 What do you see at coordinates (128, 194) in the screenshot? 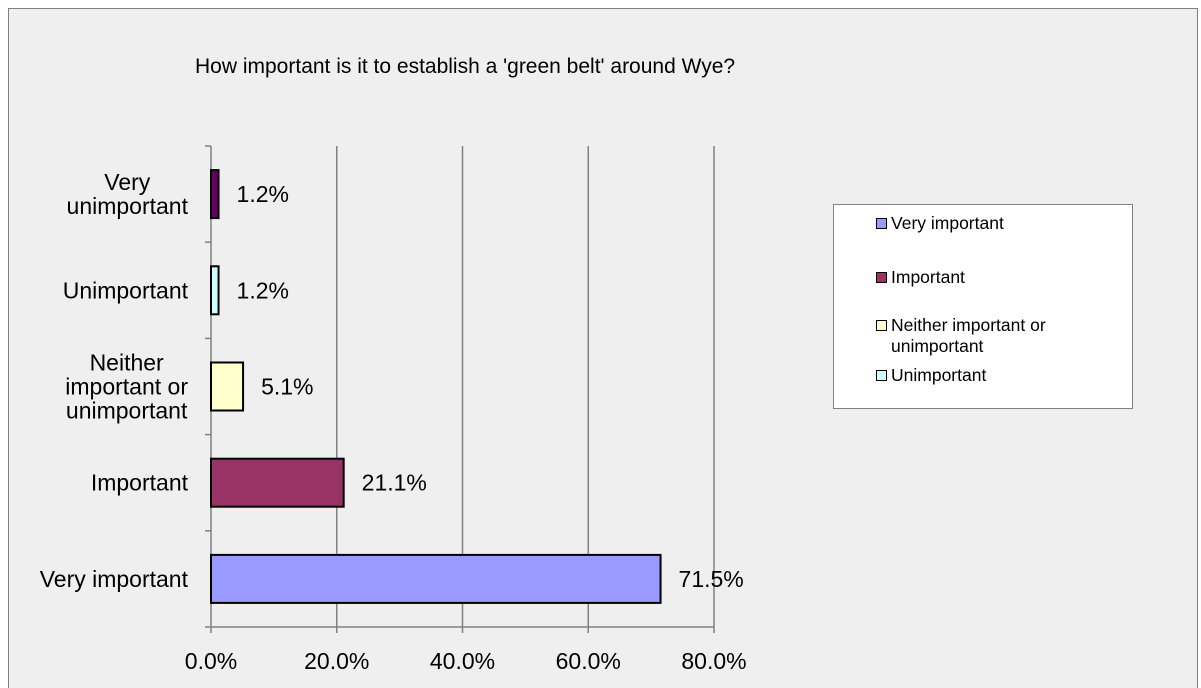
I see `category-label: Very unimportant` at bounding box center [128, 194].